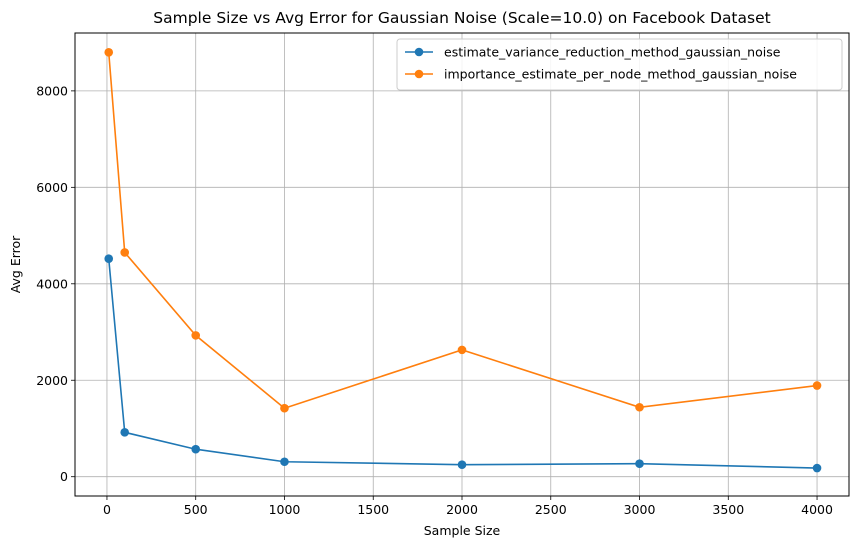 Image resolution: width=859 pixels, height=547 pixels. Describe the element at coordinates (551, 509) in the screenshot. I see `x-tick-label: 2500` at that location.